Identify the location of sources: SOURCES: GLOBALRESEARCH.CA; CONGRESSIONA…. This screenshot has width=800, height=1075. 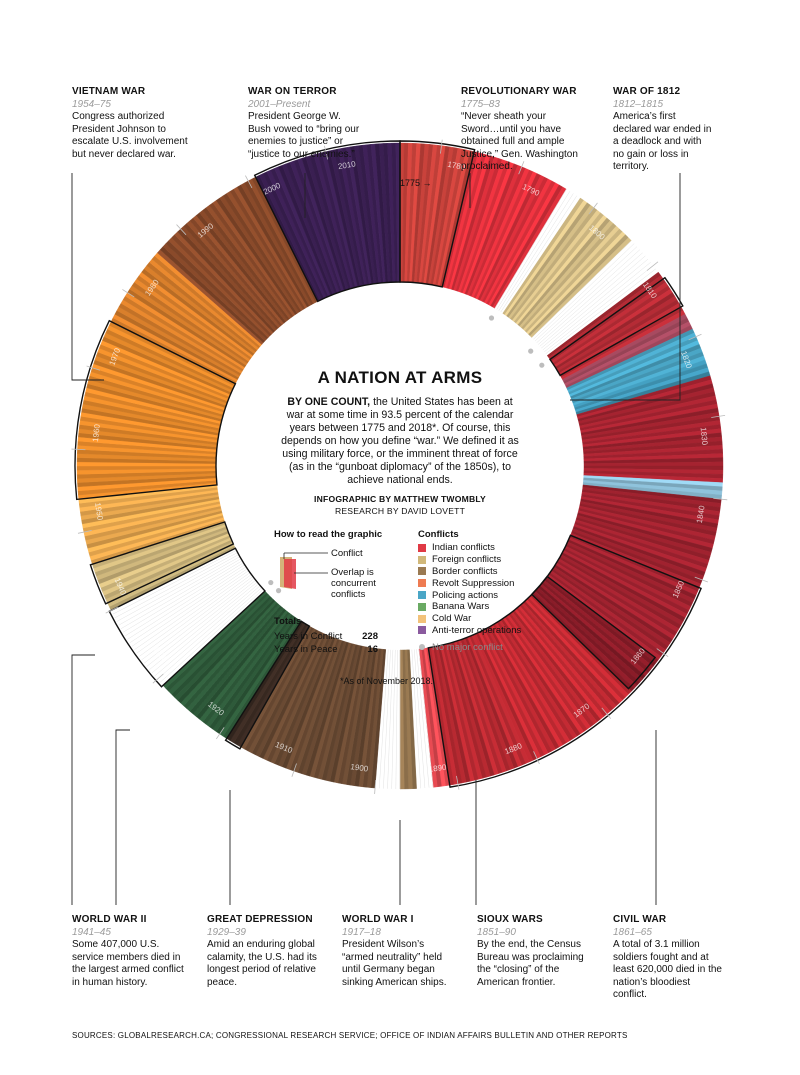
(350, 1035).